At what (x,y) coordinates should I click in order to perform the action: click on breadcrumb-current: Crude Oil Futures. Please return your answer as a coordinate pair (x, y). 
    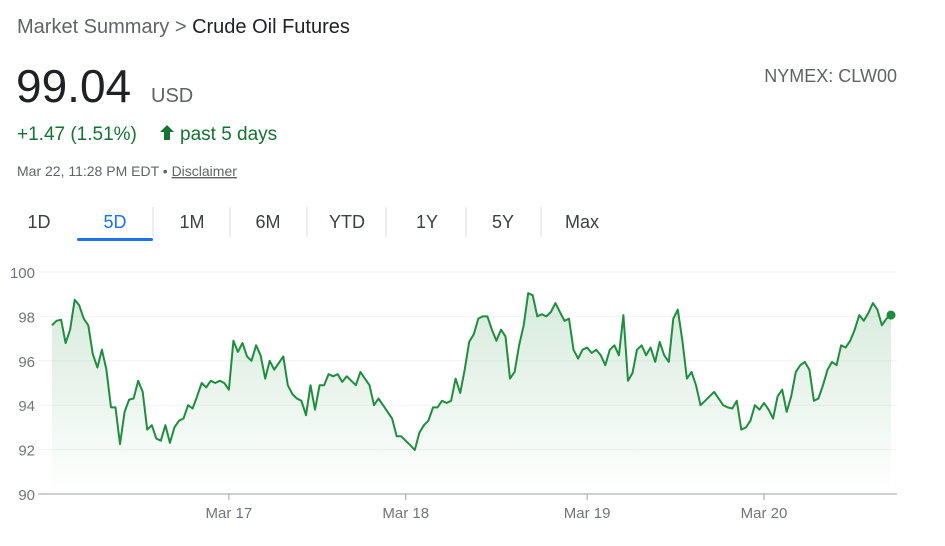
    Looking at the image, I should click on (271, 27).